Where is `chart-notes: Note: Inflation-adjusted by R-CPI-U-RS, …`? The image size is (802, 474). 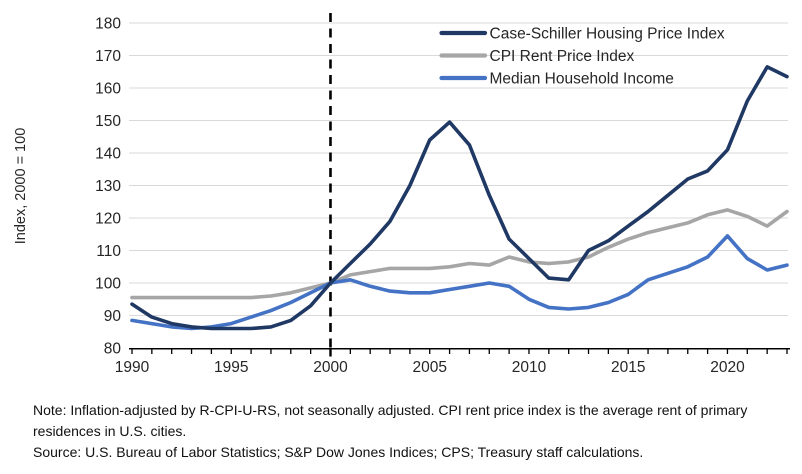
chart-notes: Note: Inflation-adjusted by R-CPI-U-RS, … is located at coordinates (396, 431).